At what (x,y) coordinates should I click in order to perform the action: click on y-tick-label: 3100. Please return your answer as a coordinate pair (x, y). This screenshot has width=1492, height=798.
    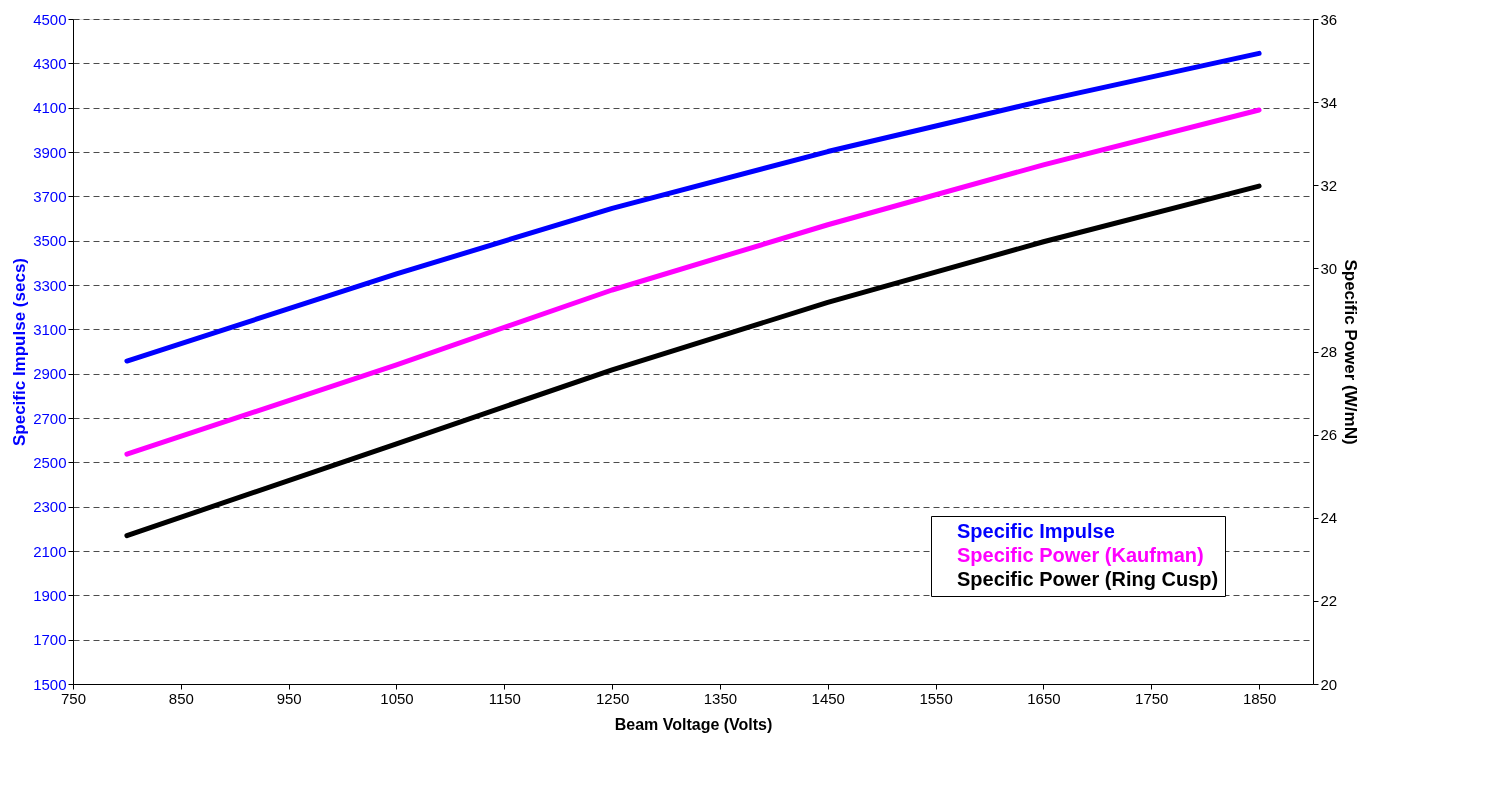
    Looking at the image, I should click on (50, 329).